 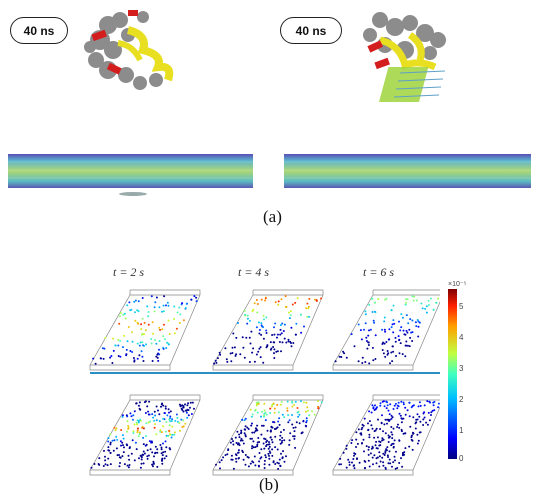 I want to click on colorbar-tick: 4, so click(x=461, y=337).